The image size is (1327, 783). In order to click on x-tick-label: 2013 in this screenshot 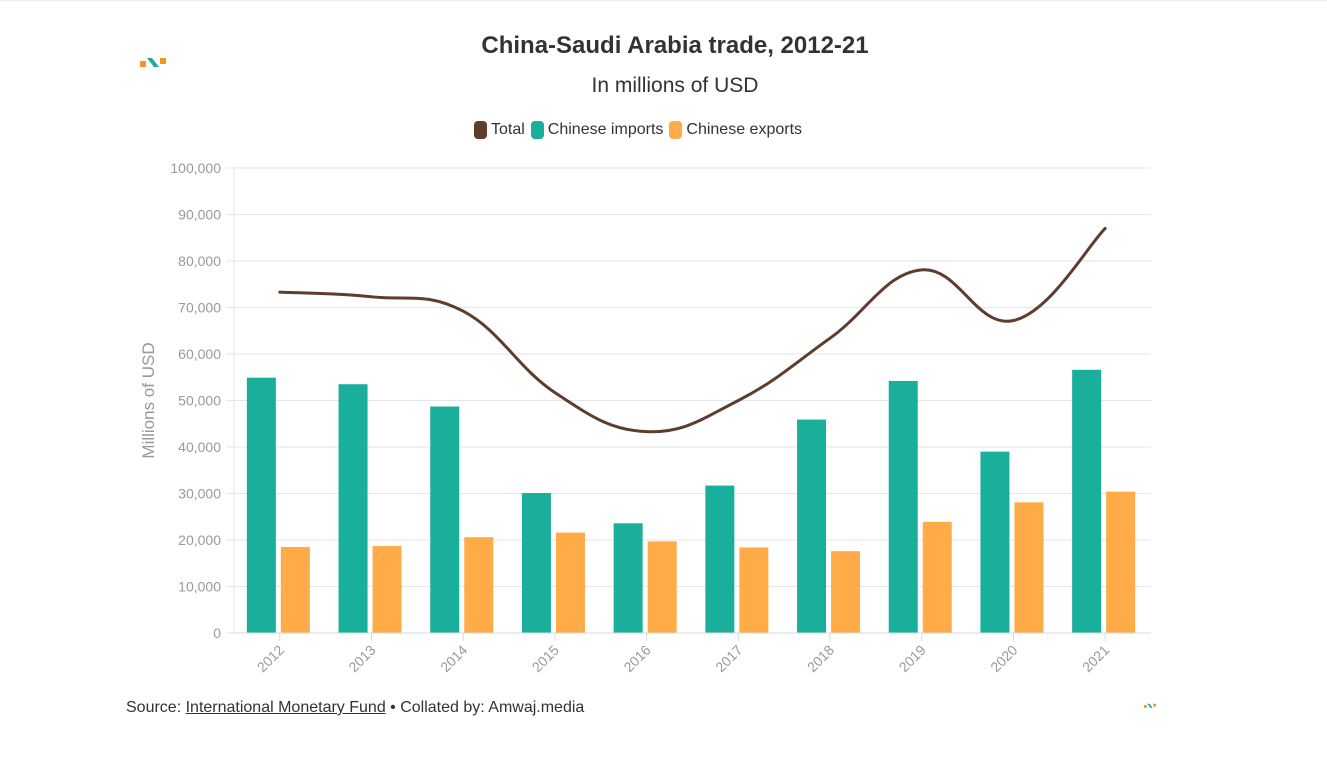, I will do `click(361, 658)`.